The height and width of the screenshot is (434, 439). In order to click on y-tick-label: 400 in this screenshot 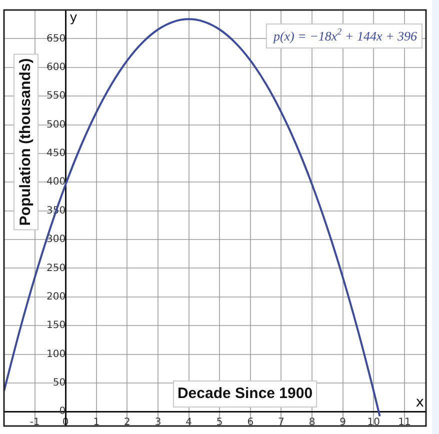, I will do `click(56, 182)`.